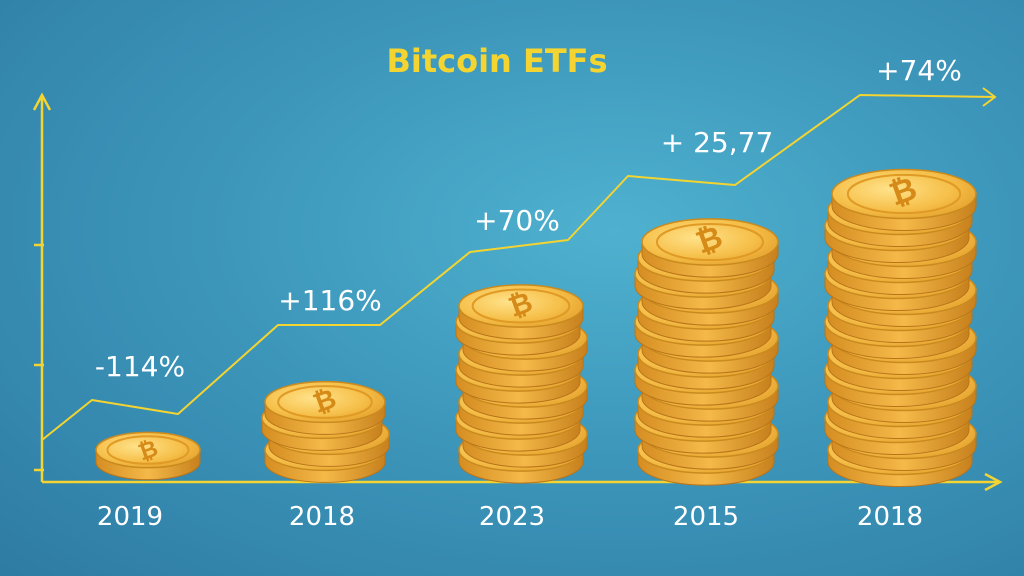 This screenshot has width=1024, height=576. What do you see at coordinates (42, 101) in the screenshot?
I see `y-axis-arrow-icon` at bounding box center [42, 101].